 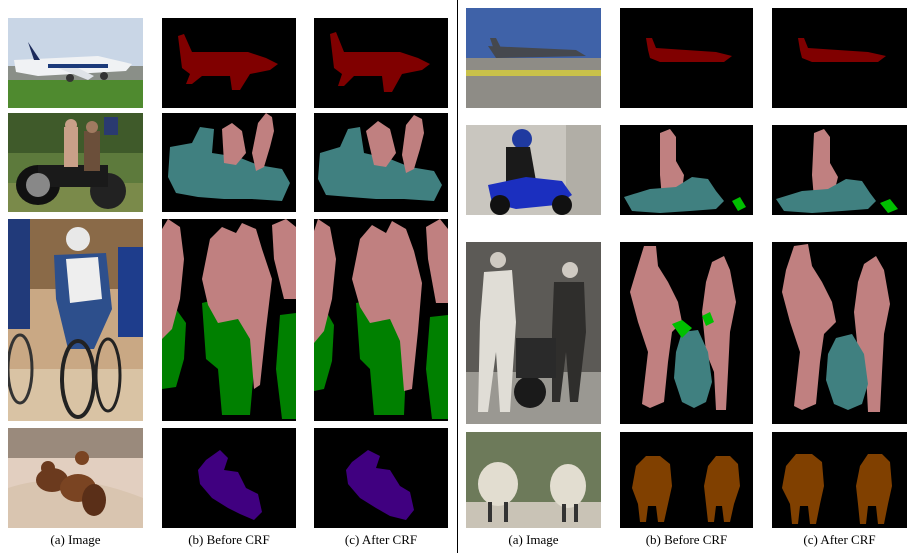 I want to click on mask-after-sheep, so click(x=839, y=480).